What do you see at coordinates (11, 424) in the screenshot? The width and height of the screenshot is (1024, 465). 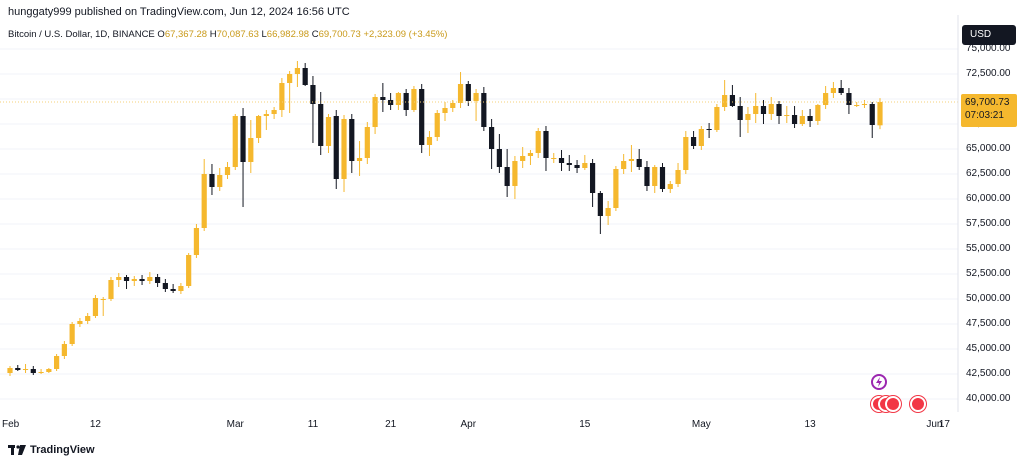 I see `x-tick-label: Feb` at bounding box center [11, 424].